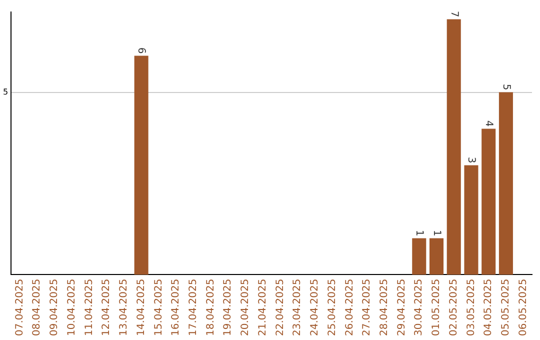 The image size is (540, 340). I want to click on x-tick-label: 06.05.2025, so click(523, 307).